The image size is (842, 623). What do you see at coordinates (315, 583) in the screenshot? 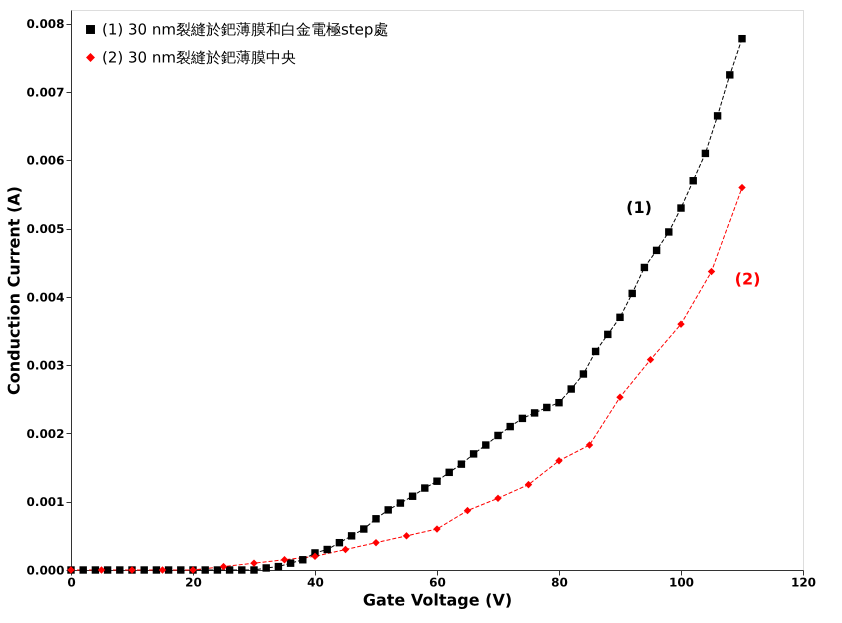
I see `x-tick-label: 40` at bounding box center [315, 583].